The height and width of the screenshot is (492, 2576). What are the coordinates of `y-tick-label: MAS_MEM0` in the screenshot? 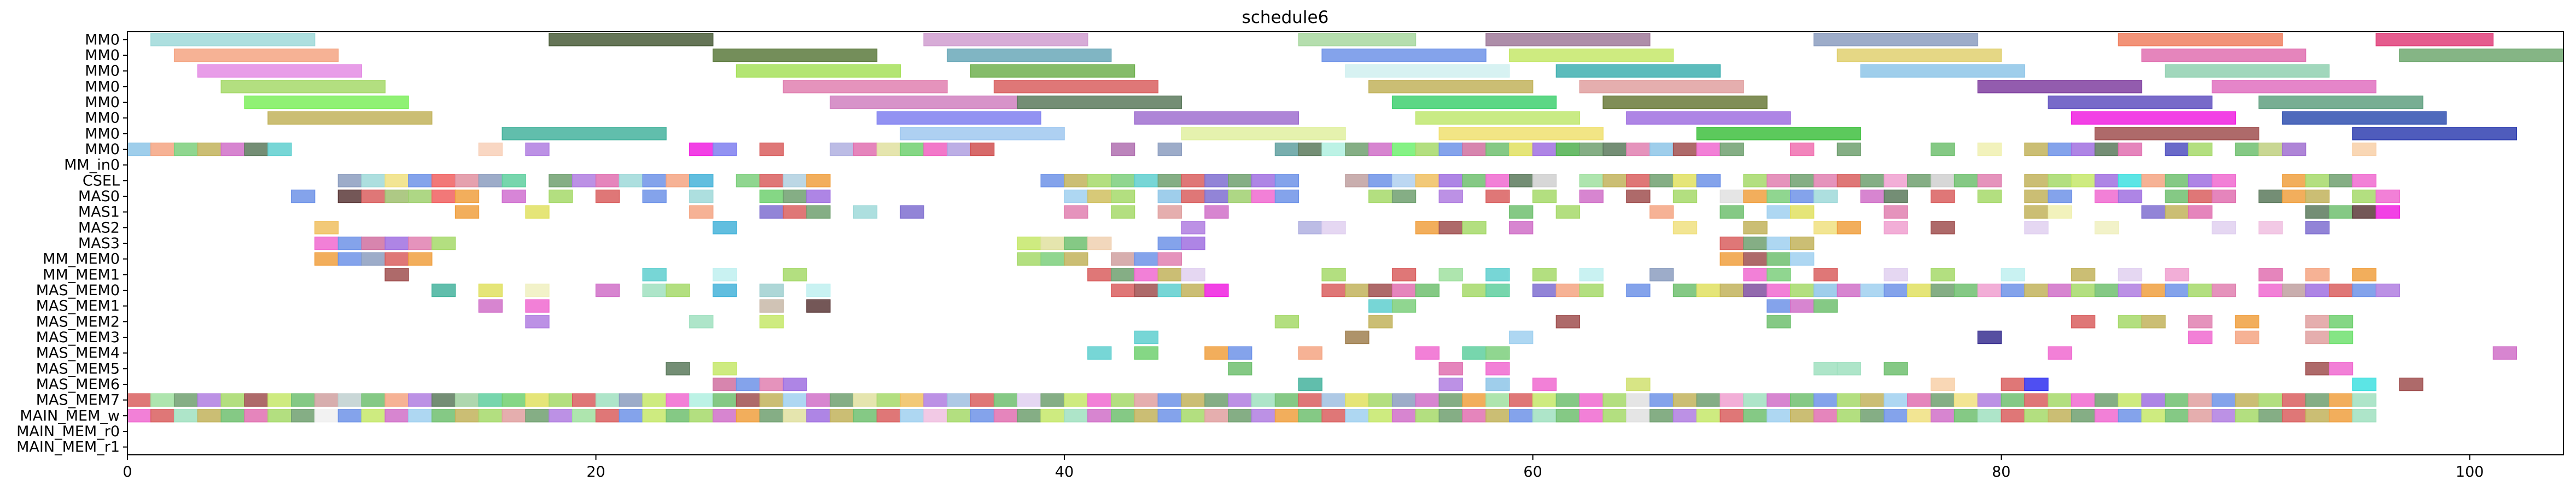 It's located at (78, 290).